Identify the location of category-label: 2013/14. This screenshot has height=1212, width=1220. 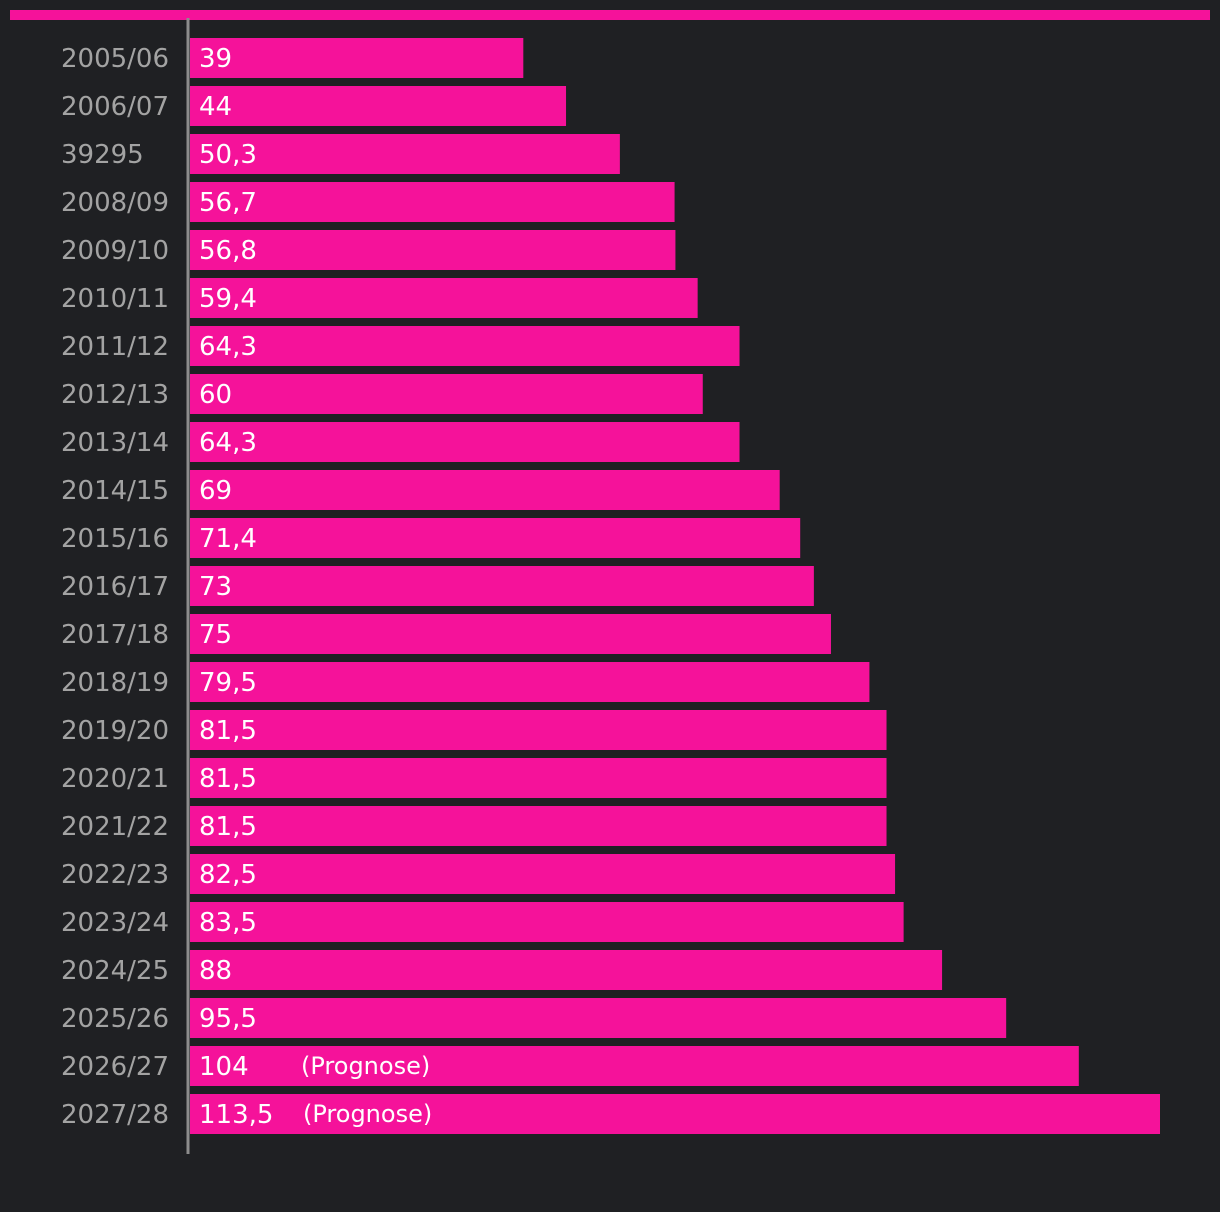
(115, 443).